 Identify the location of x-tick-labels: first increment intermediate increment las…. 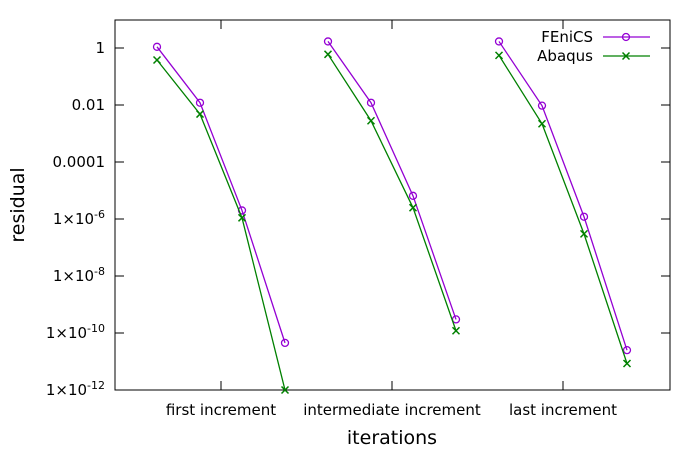
(391, 410).